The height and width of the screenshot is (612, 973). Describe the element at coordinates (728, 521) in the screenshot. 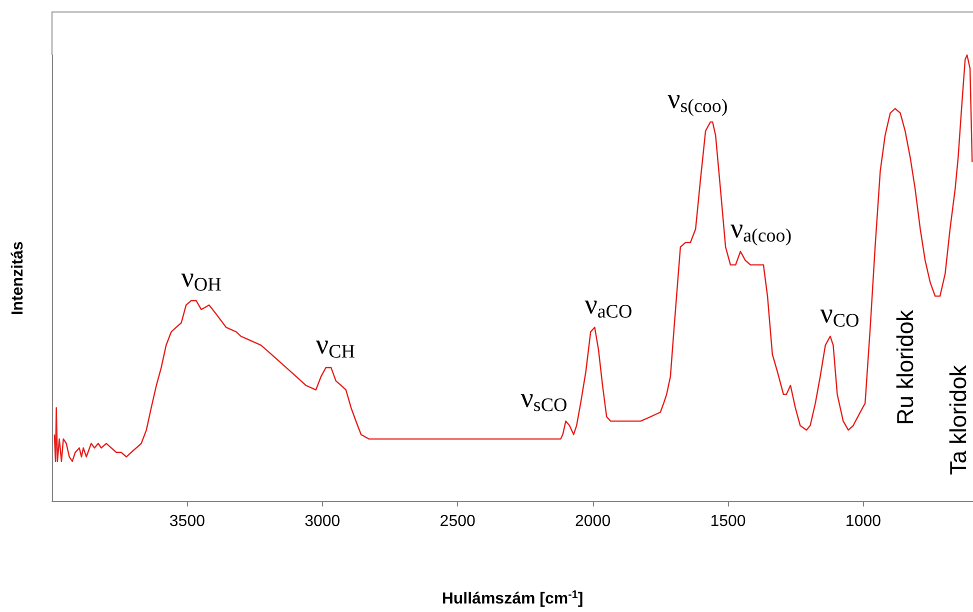

I see `x-tick-label: 1500` at that location.